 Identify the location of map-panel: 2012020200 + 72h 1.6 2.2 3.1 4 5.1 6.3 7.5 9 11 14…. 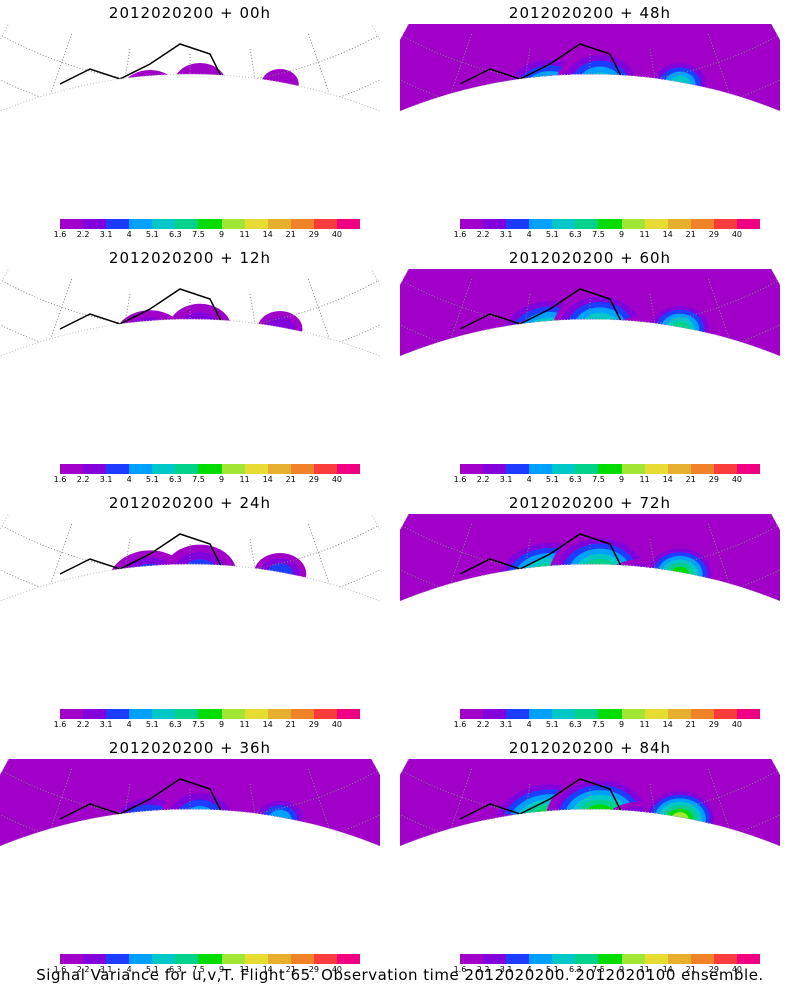
(590, 612).